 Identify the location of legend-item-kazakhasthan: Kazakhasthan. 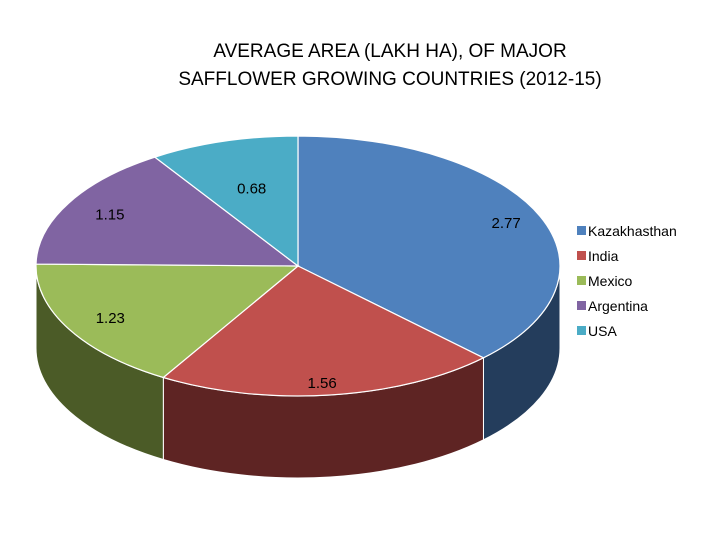
(627, 230).